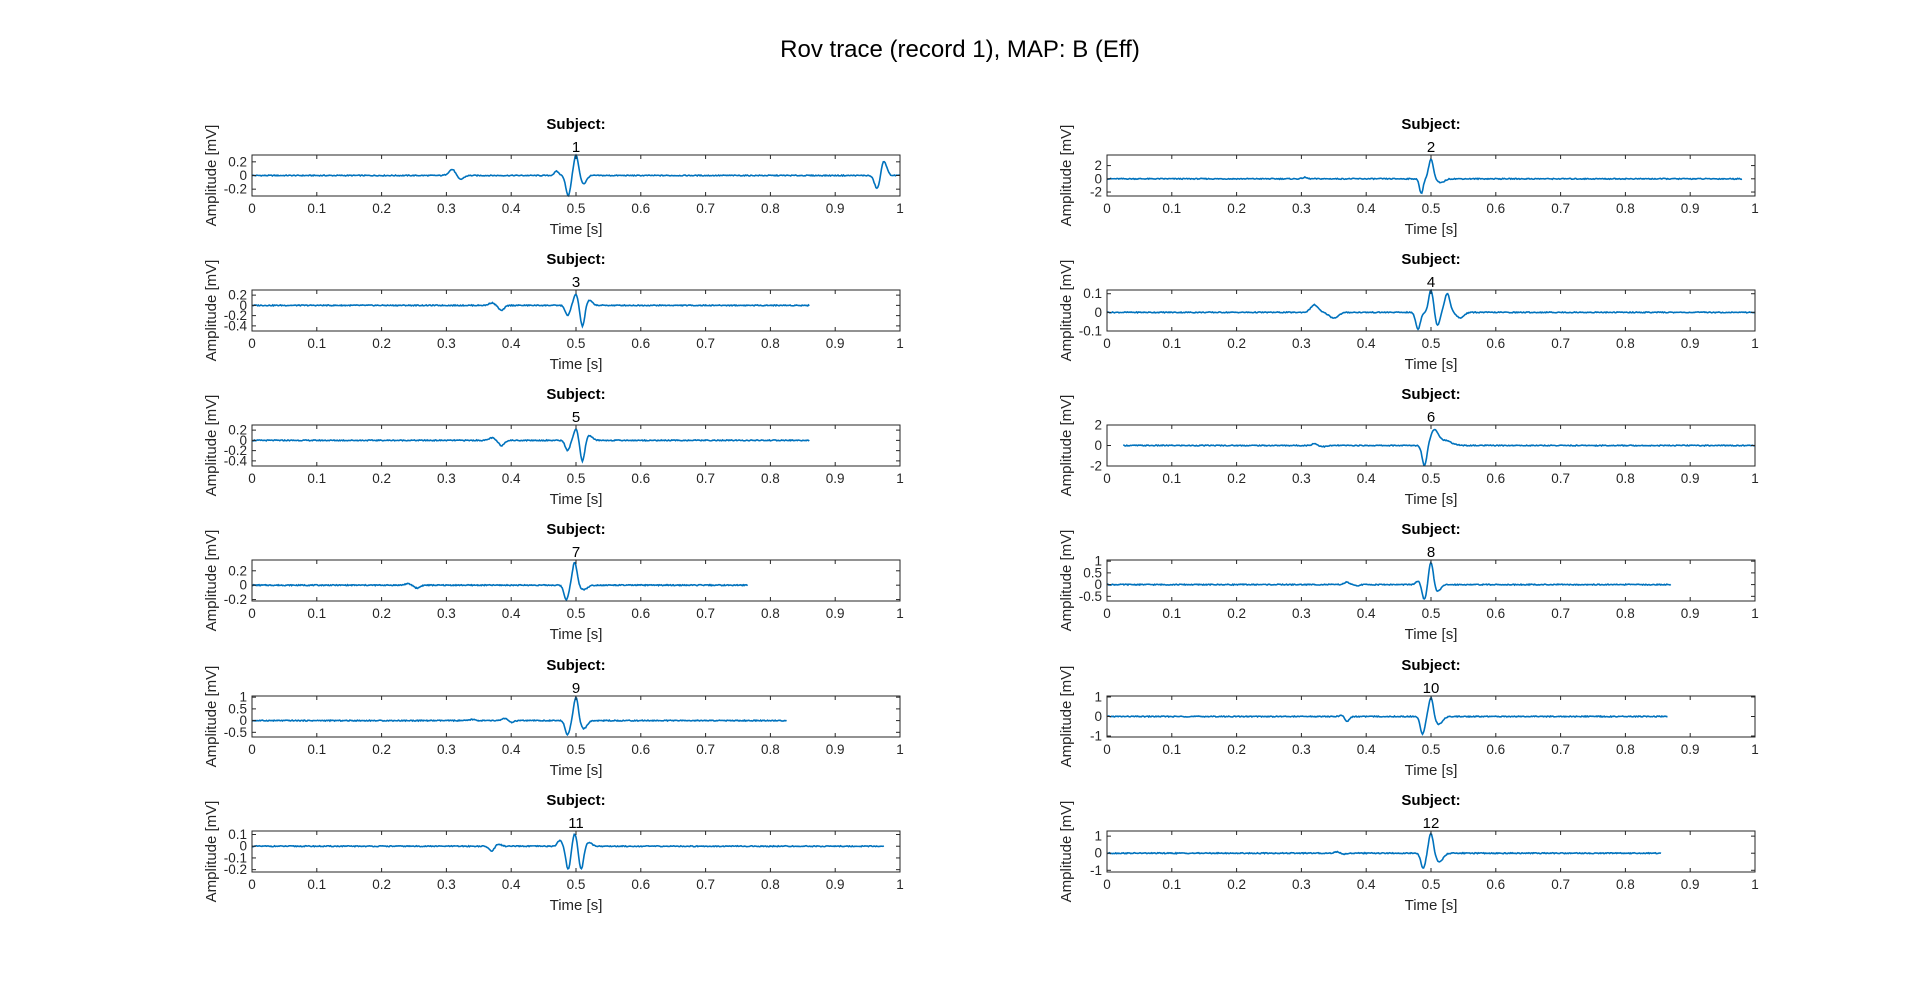  What do you see at coordinates (1090, 331) in the screenshot?
I see `y-tick-label: -0.1` at bounding box center [1090, 331].